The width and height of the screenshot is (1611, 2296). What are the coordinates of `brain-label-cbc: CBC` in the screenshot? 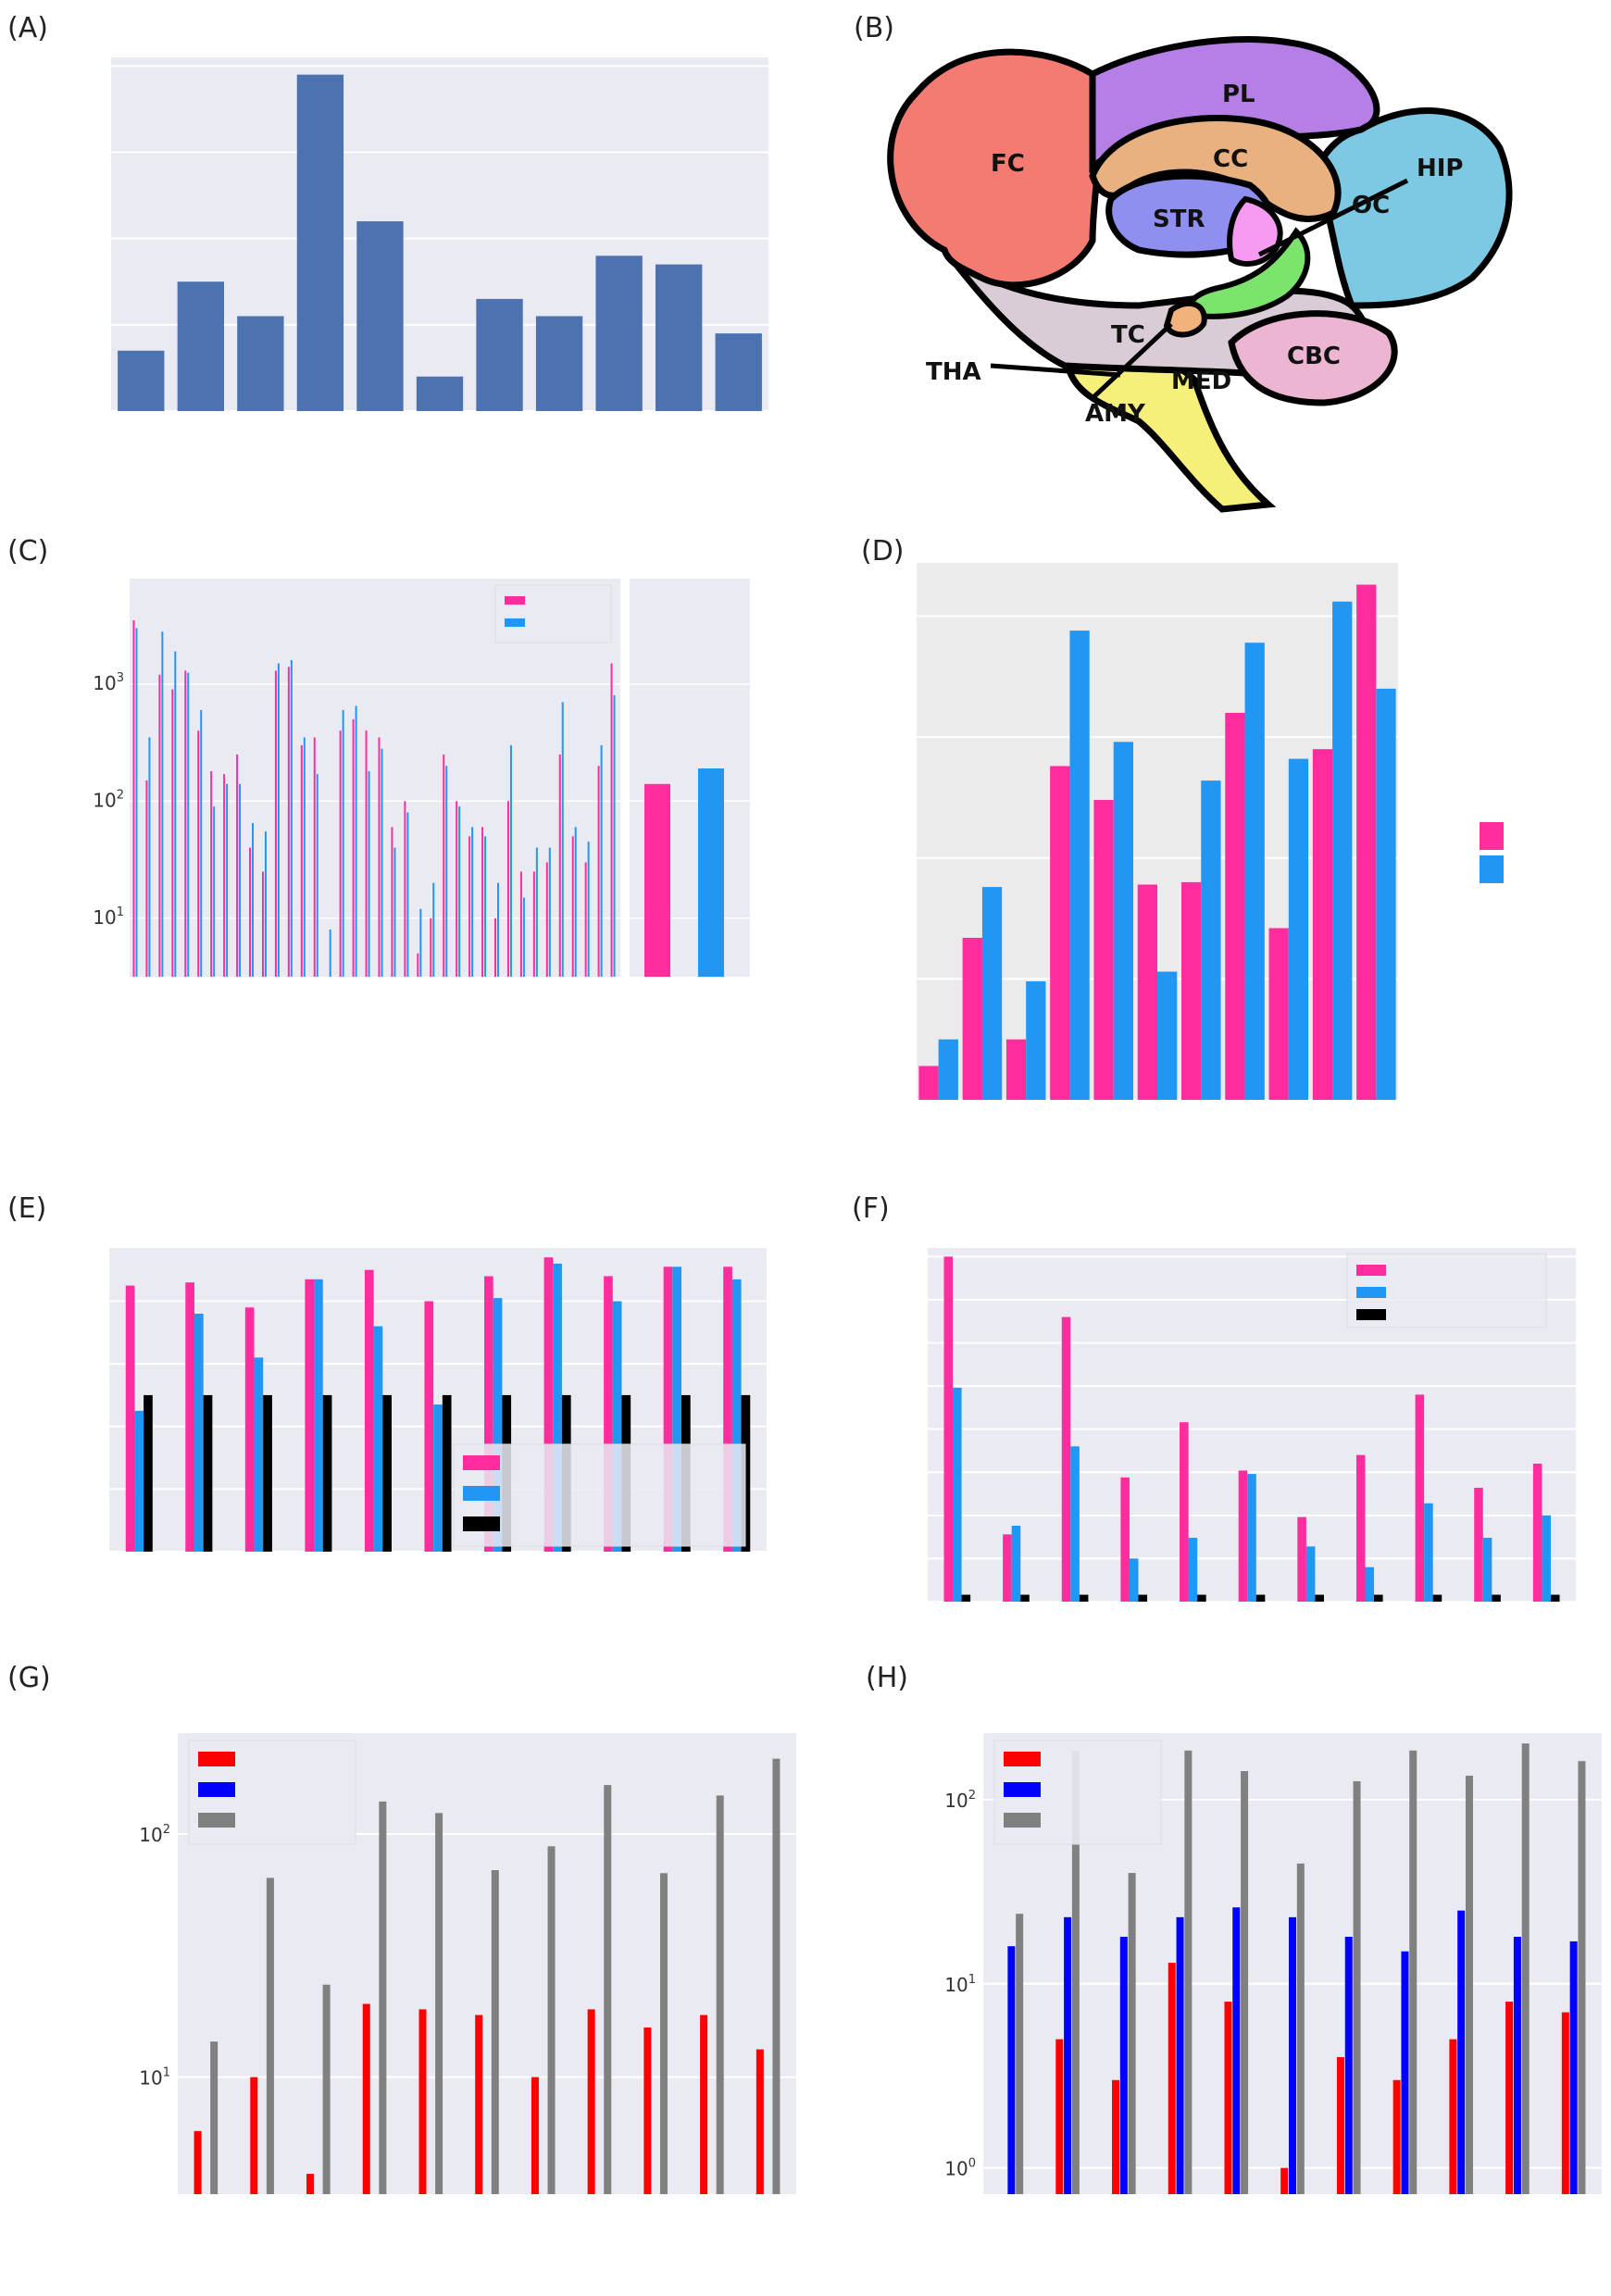 It's located at (1314, 356).